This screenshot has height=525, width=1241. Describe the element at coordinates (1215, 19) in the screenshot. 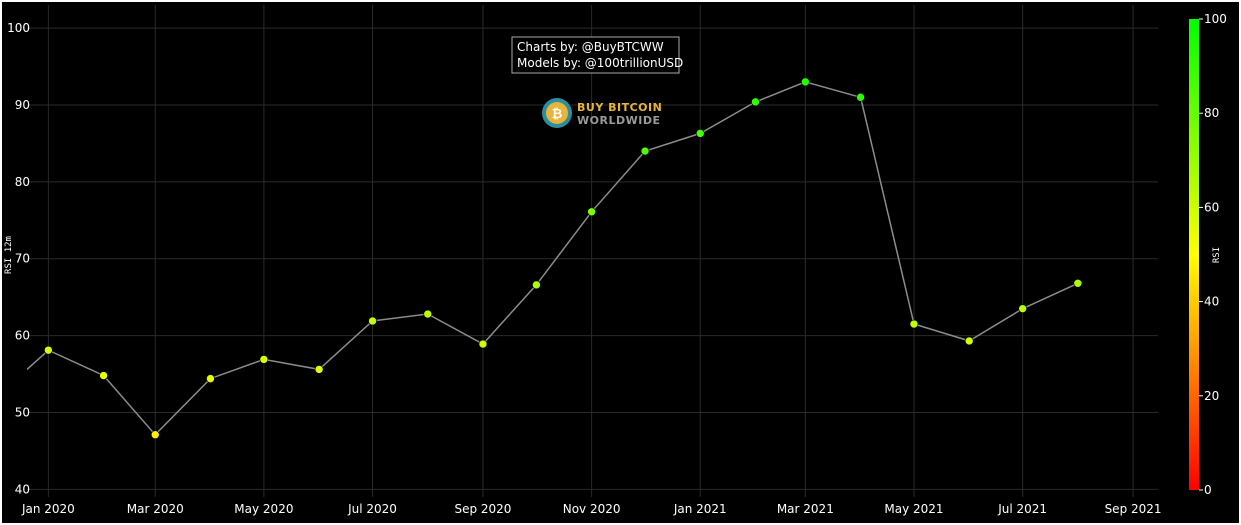

I see `colorbar-tick-label: 100` at that location.